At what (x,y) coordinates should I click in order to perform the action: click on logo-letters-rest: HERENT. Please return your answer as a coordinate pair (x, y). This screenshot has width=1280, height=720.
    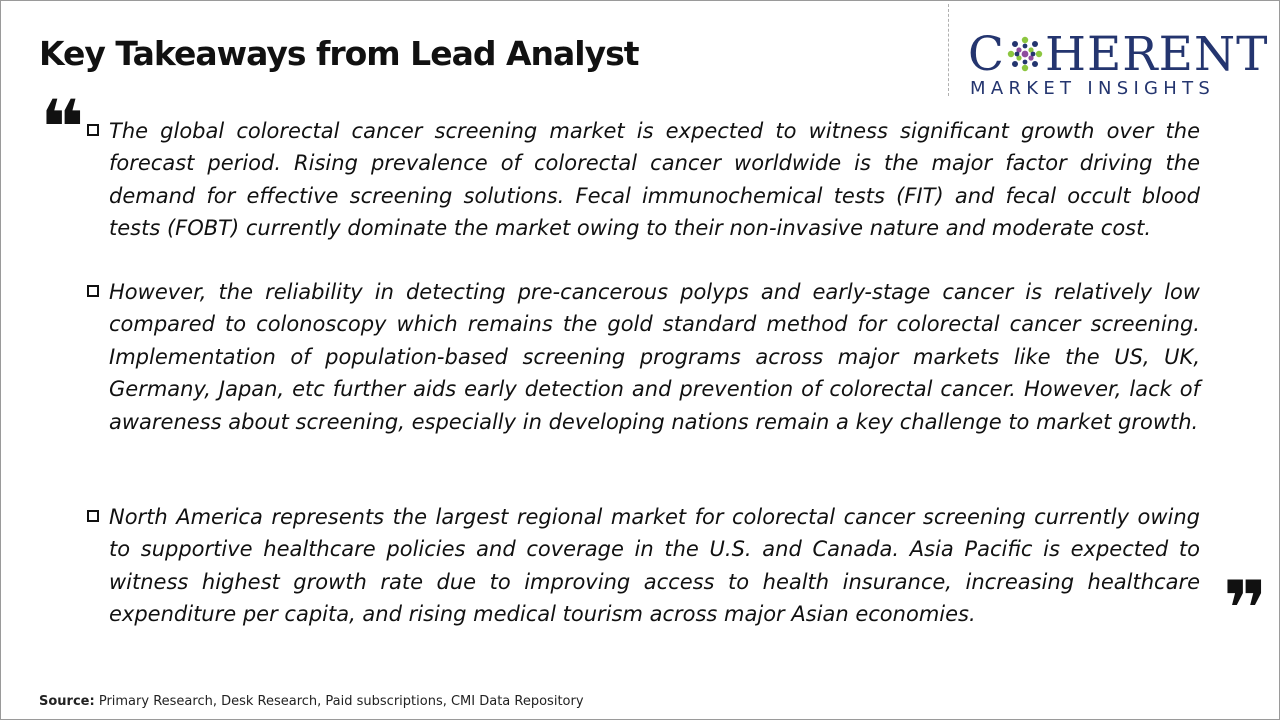
    Looking at the image, I should click on (1156, 54).